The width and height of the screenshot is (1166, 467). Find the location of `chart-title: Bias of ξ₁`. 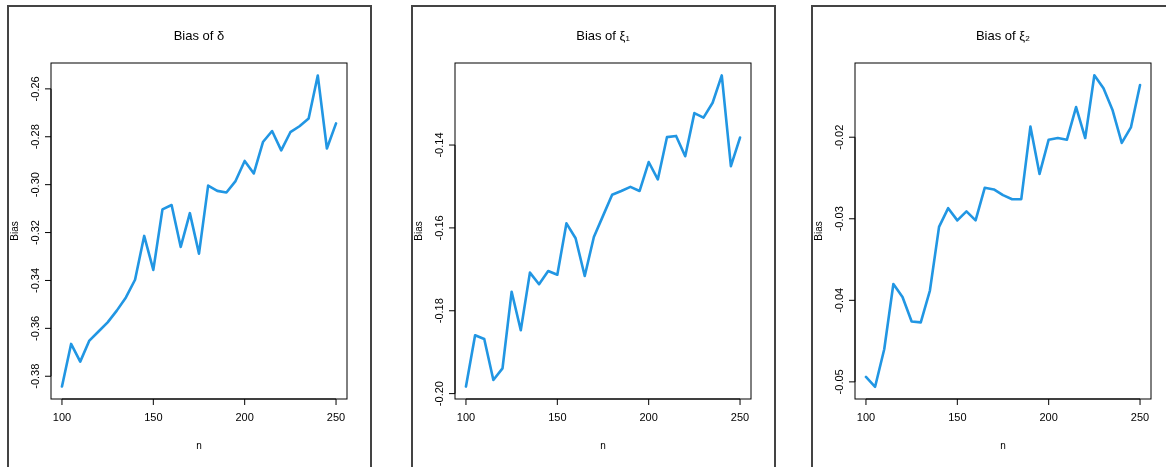

chart-title: Bias of ξ₁ is located at coordinates (603, 35).